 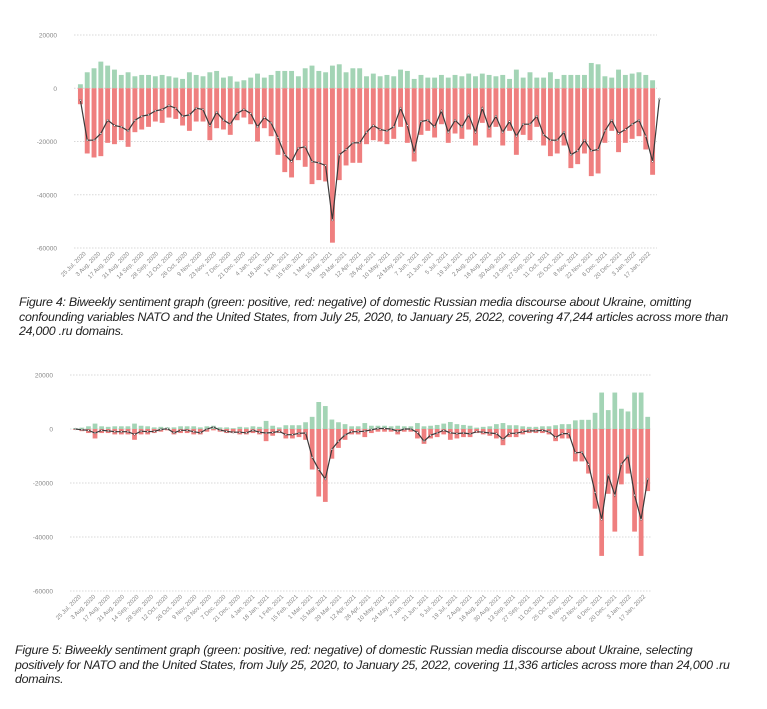 What do you see at coordinates (47, 142) in the screenshot?
I see `y-tick-label: -20000` at bounding box center [47, 142].